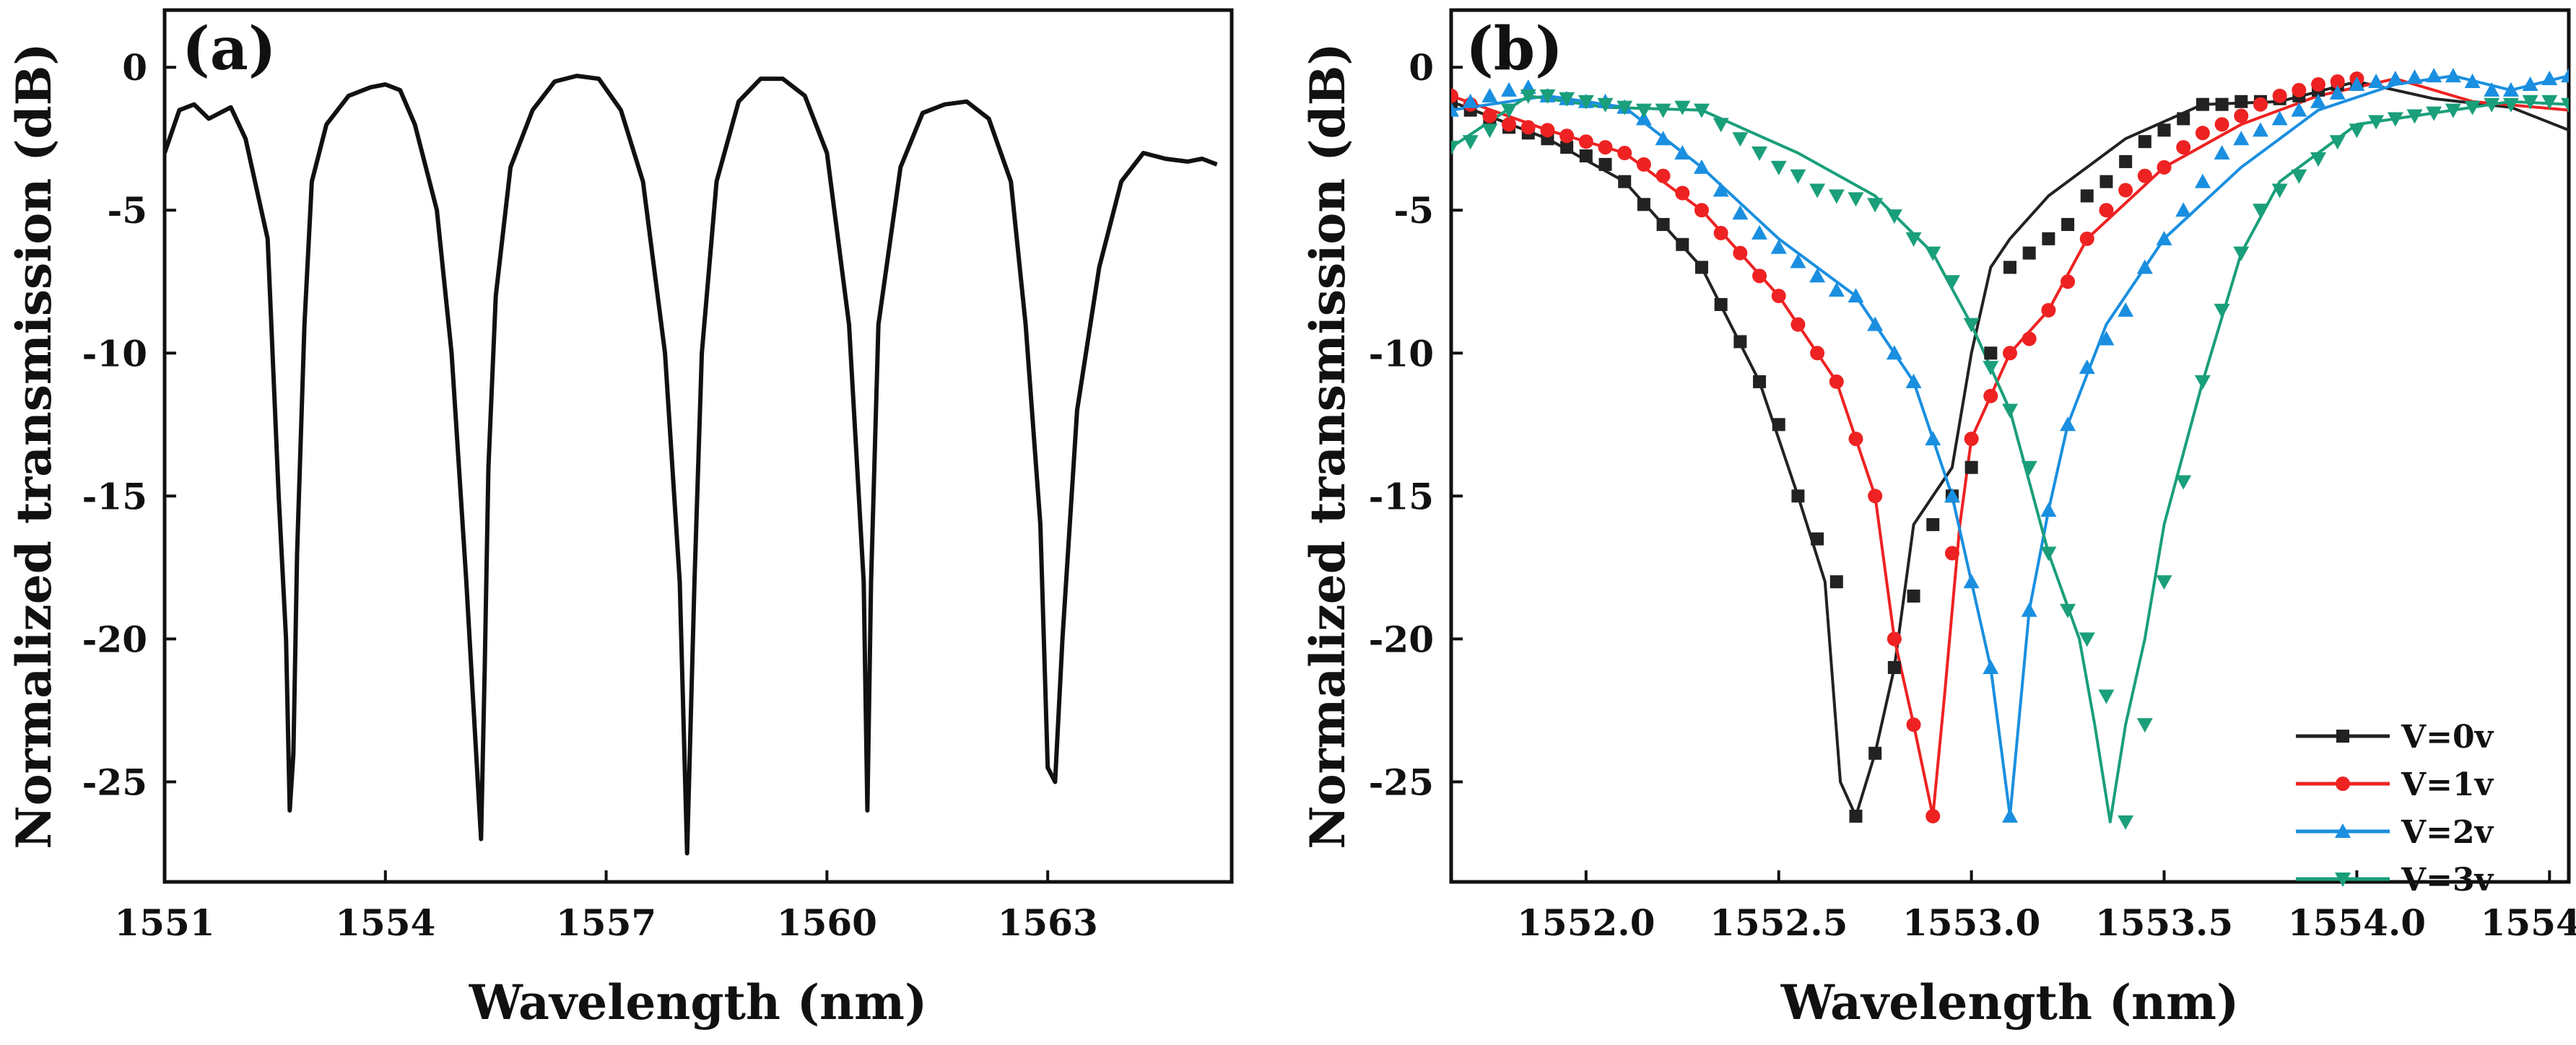 The width and height of the screenshot is (2576, 1045). Describe the element at coordinates (2164, 923) in the screenshot. I see `x-tick-label: 1553.5` at that location.